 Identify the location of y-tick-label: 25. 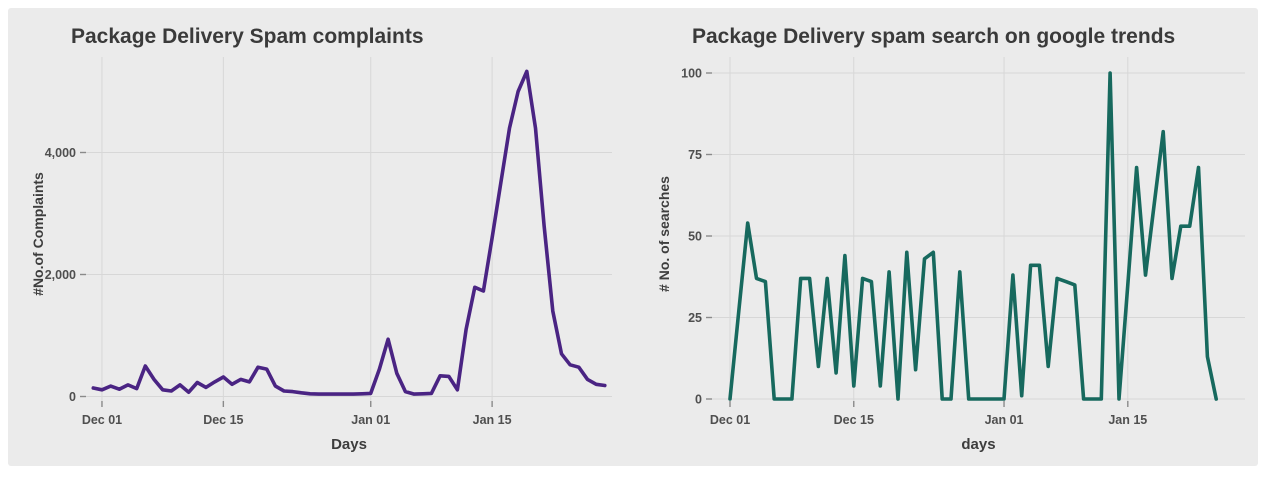
(695, 318).